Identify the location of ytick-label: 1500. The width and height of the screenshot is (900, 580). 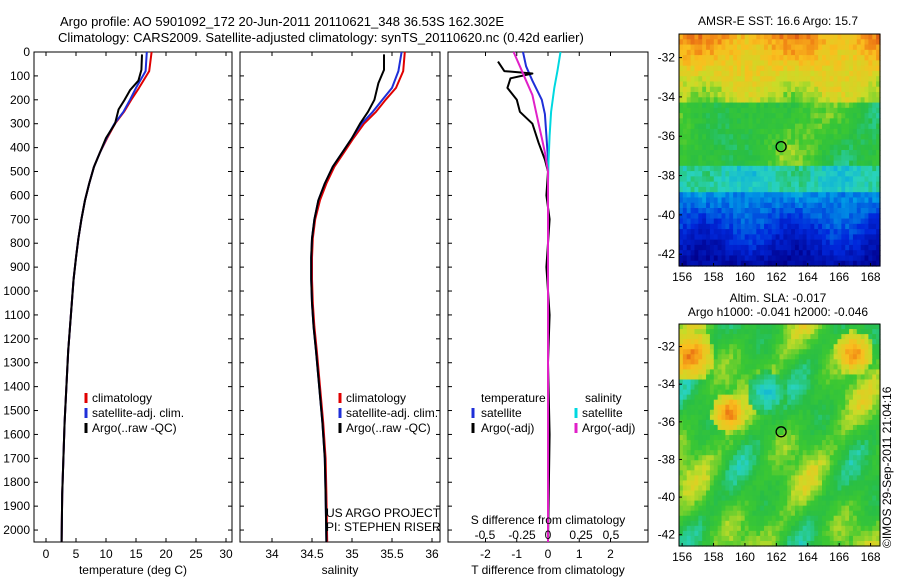
(16, 411).